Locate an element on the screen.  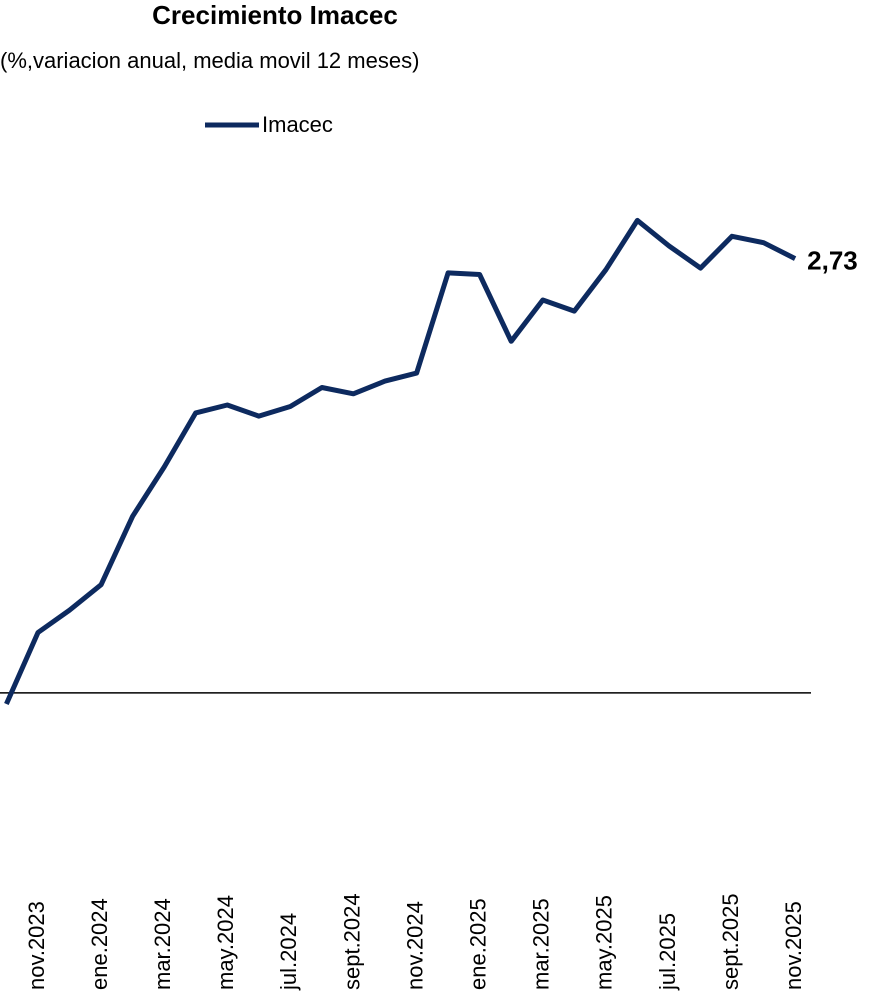
x-tick-label: sept.2024 is located at coordinates (351, 941).